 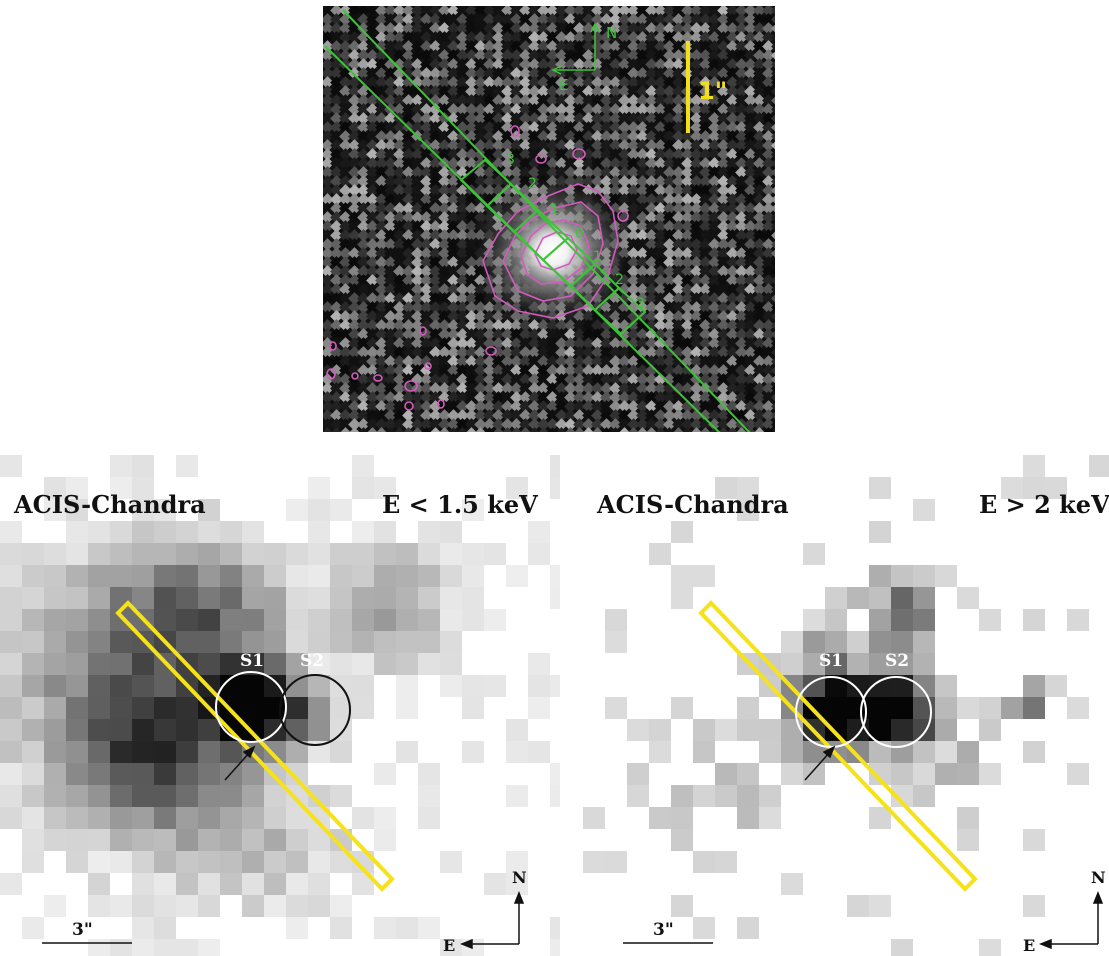 What do you see at coordinates (554, 210) in the screenshot?
I see `slit-label-1a: 1` at bounding box center [554, 210].